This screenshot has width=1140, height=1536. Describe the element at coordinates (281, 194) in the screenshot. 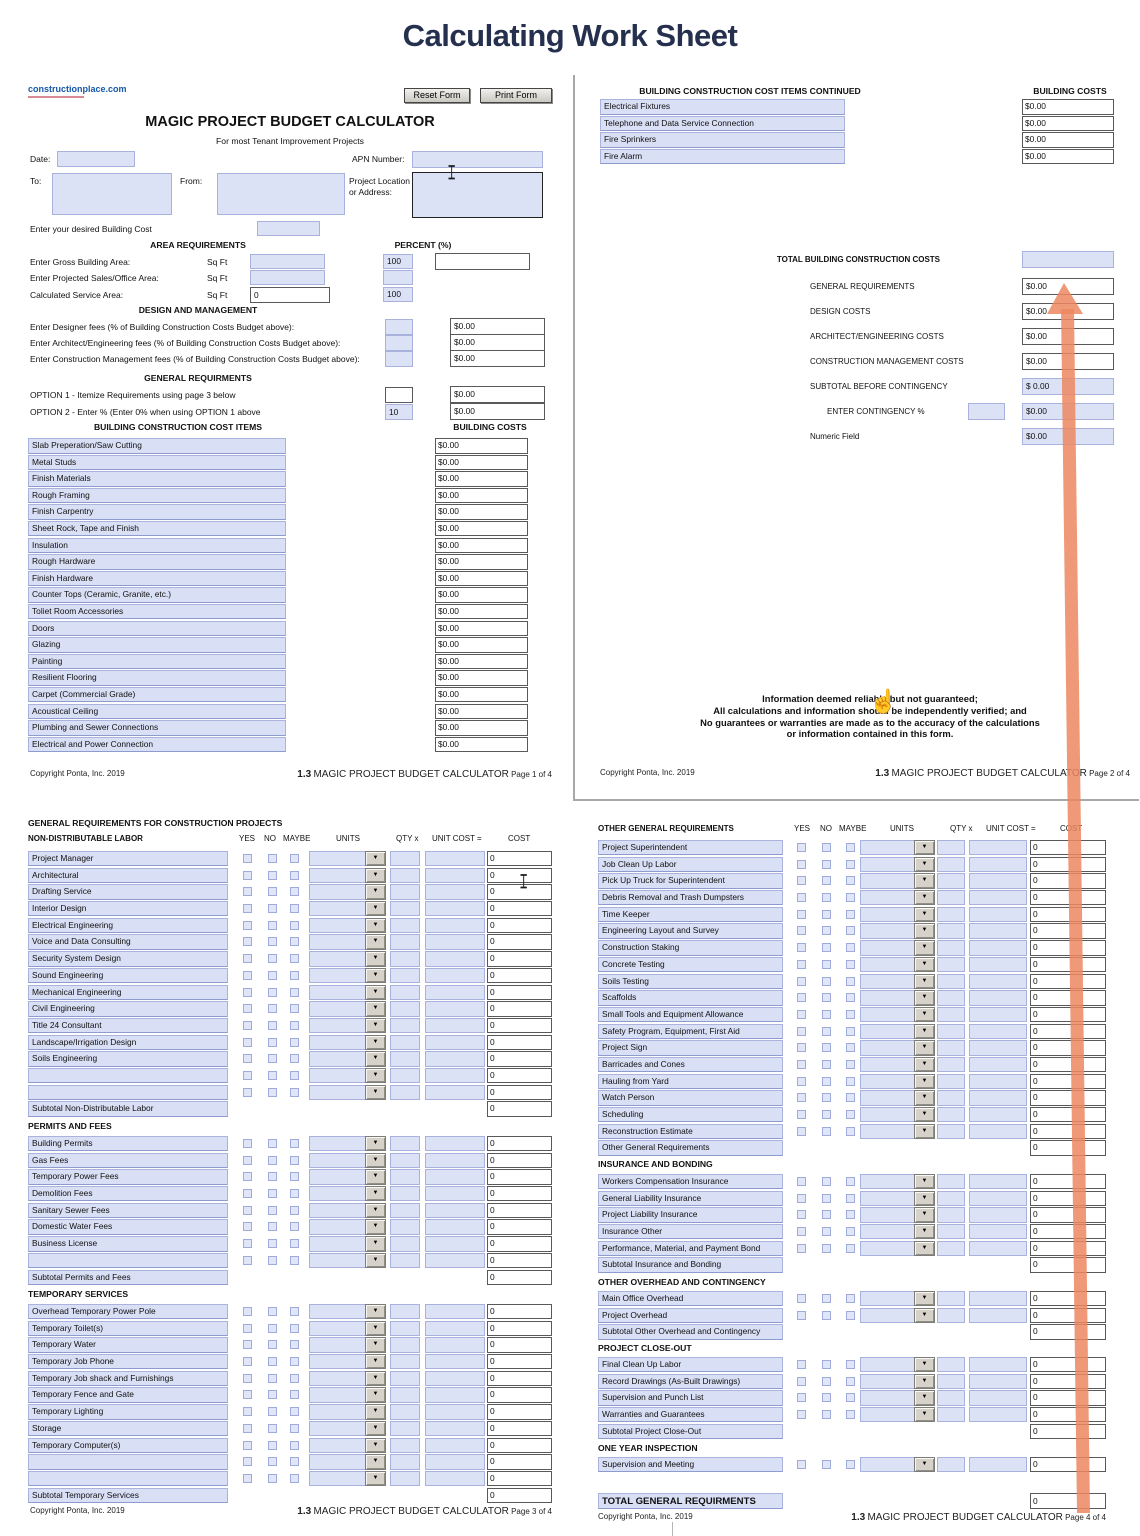

I see `from-field` at that location.